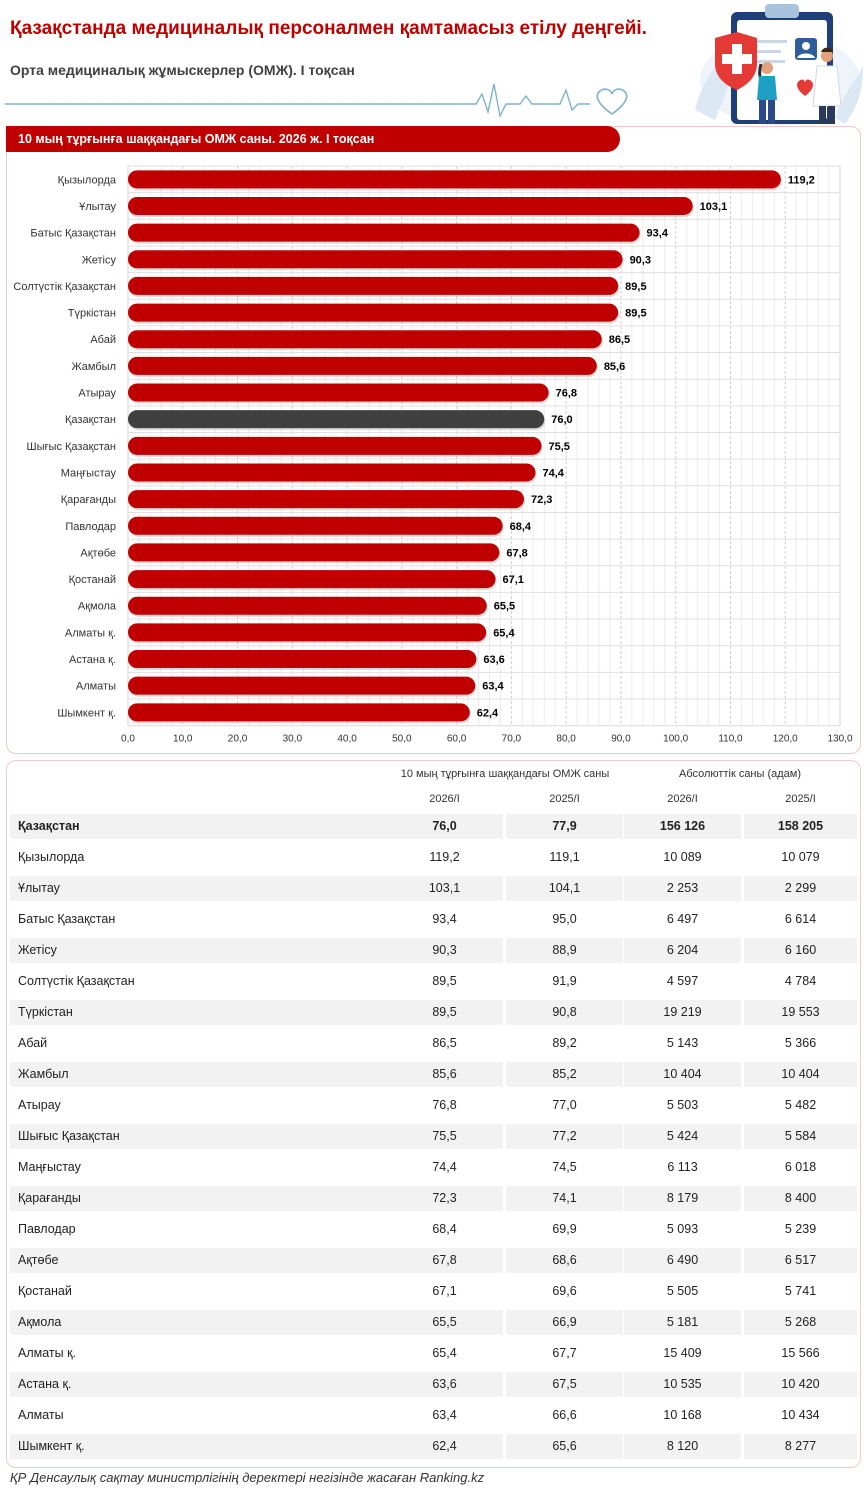 This screenshot has width=867, height=1495. I want to click on category-label: Ақтөбе, so click(98, 553).